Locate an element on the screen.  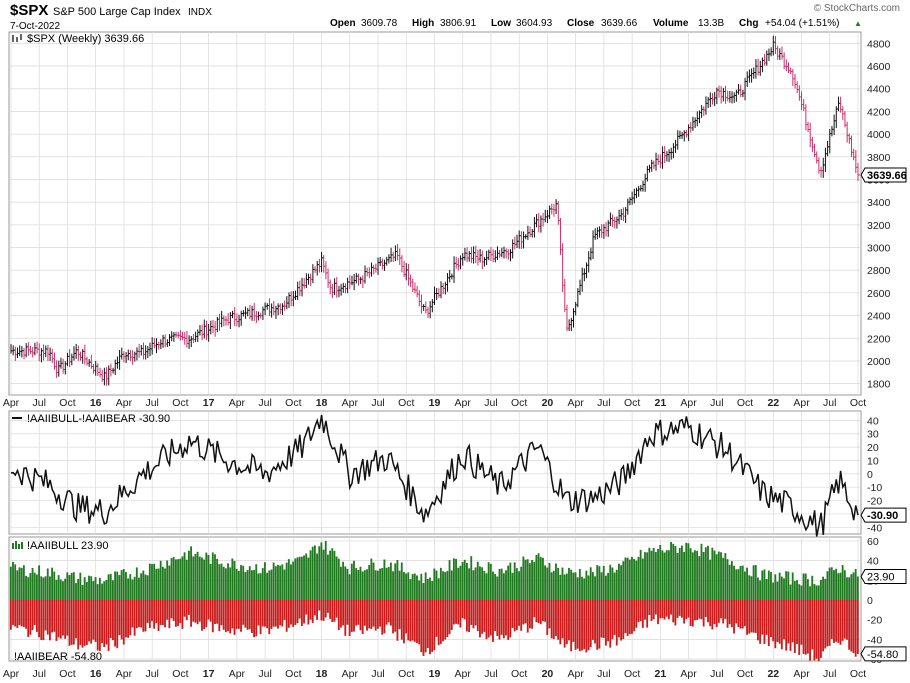
y-tick-label: -20 is located at coordinates (874, 621).